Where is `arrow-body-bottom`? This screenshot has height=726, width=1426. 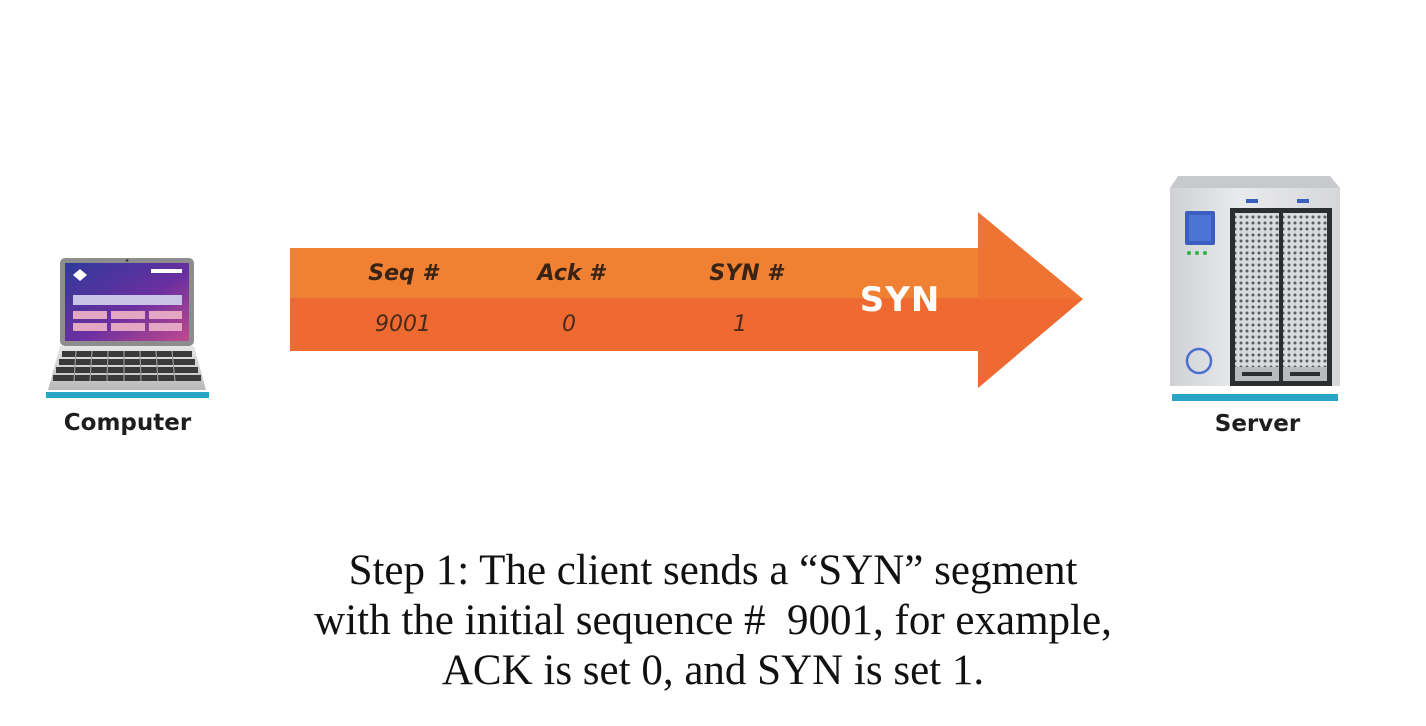 arrow-body-bottom is located at coordinates (635, 324).